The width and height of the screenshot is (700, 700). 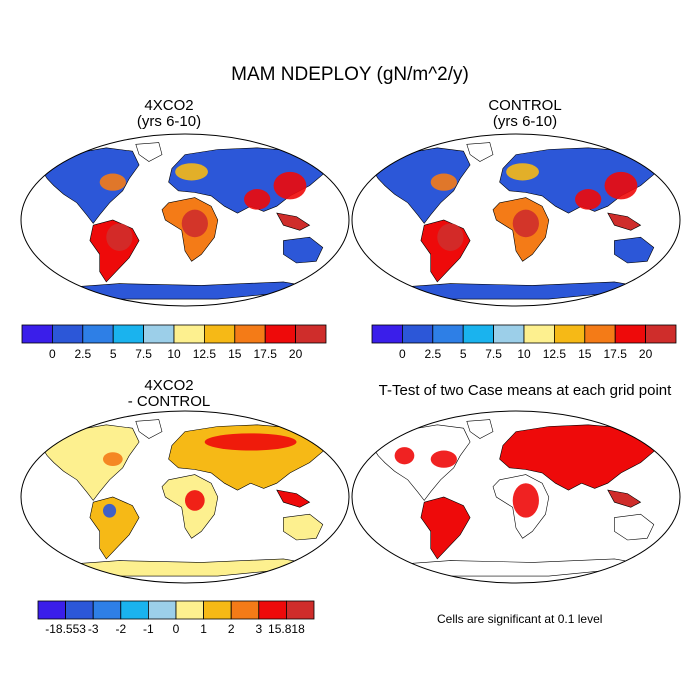 I want to click on colorbar-diff-label-6: 2, so click(x=231, y=629).